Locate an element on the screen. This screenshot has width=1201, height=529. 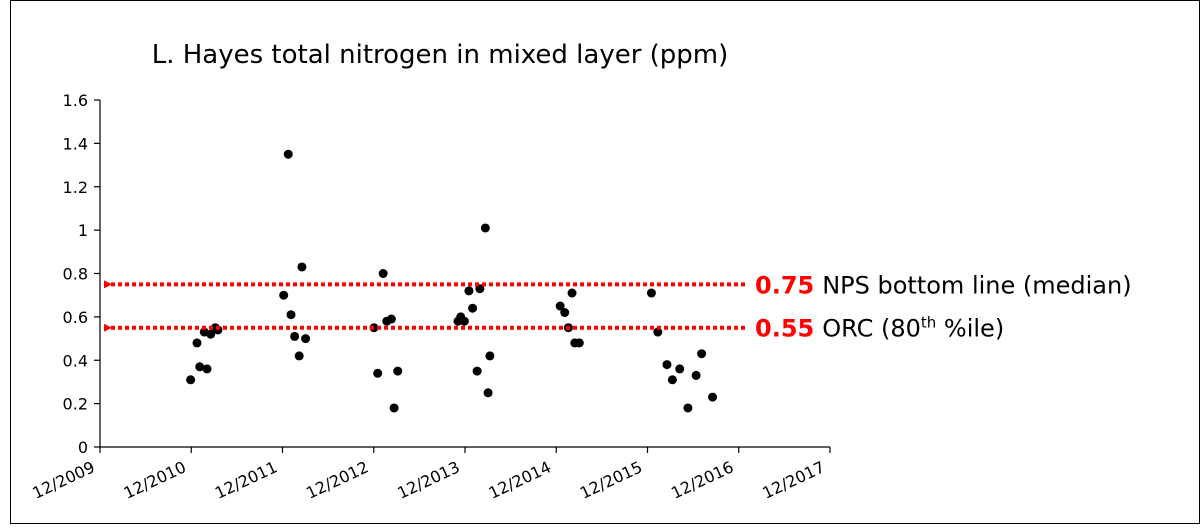
reference-label: 0.75 NPS bottom line (median) is located at coordinates (943, 285).